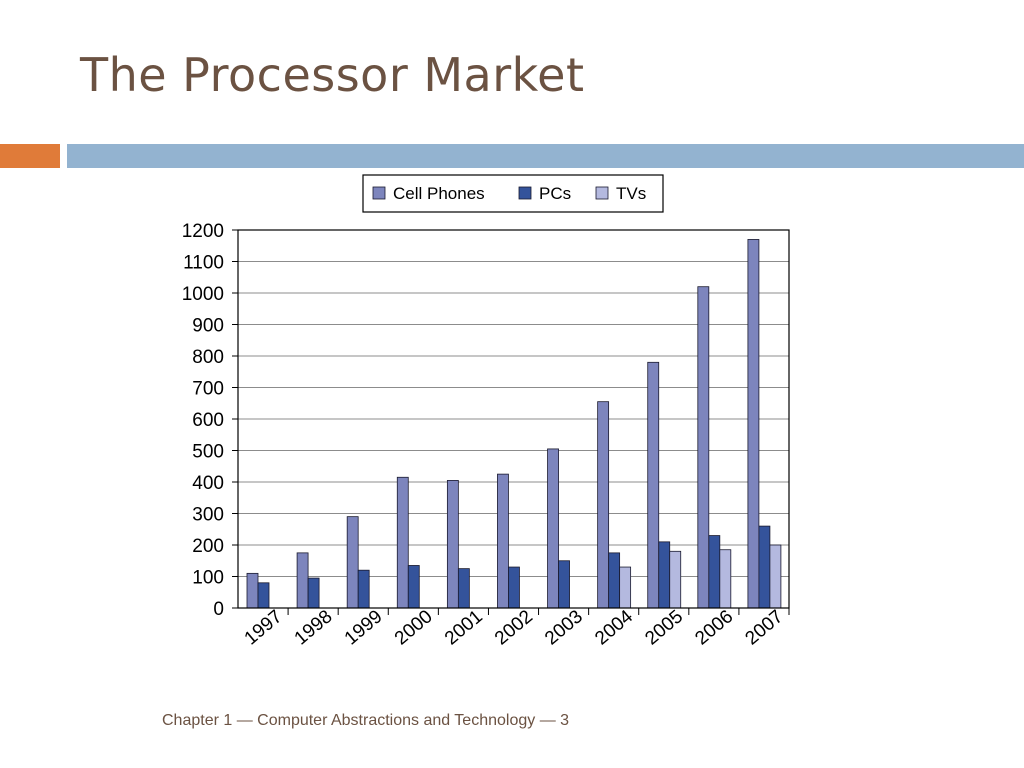 The width and height of the screenshot is (1024, 768). I want to click on y-tick-label: 400, so click(208, 483).